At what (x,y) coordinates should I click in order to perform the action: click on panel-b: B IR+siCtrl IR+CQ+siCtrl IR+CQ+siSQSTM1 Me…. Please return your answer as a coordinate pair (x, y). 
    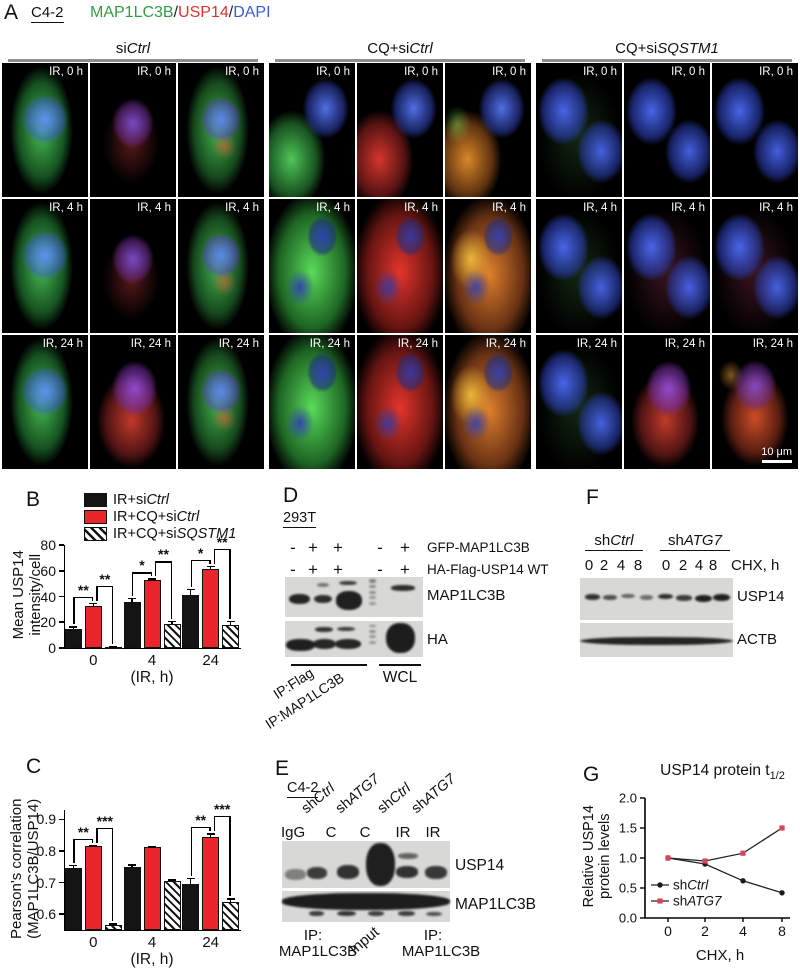
    Looking at the image, I should click on (135, 602).